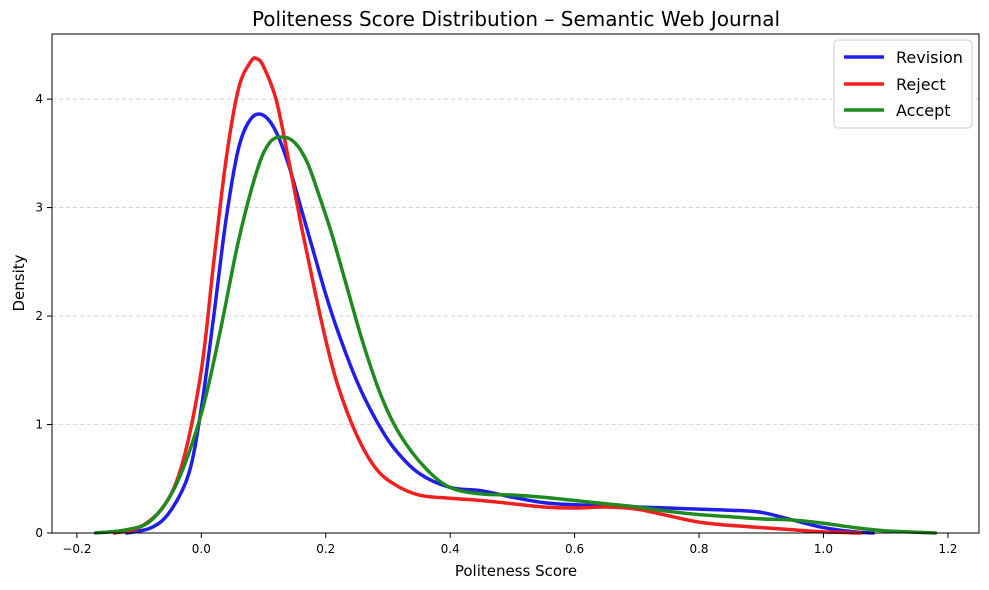 Image resolution: width=989 pixels, height=590 pixels. Describe the element at coordinates (19, 282) in the screenshot. I see `y-axis-label: Density` at that location.